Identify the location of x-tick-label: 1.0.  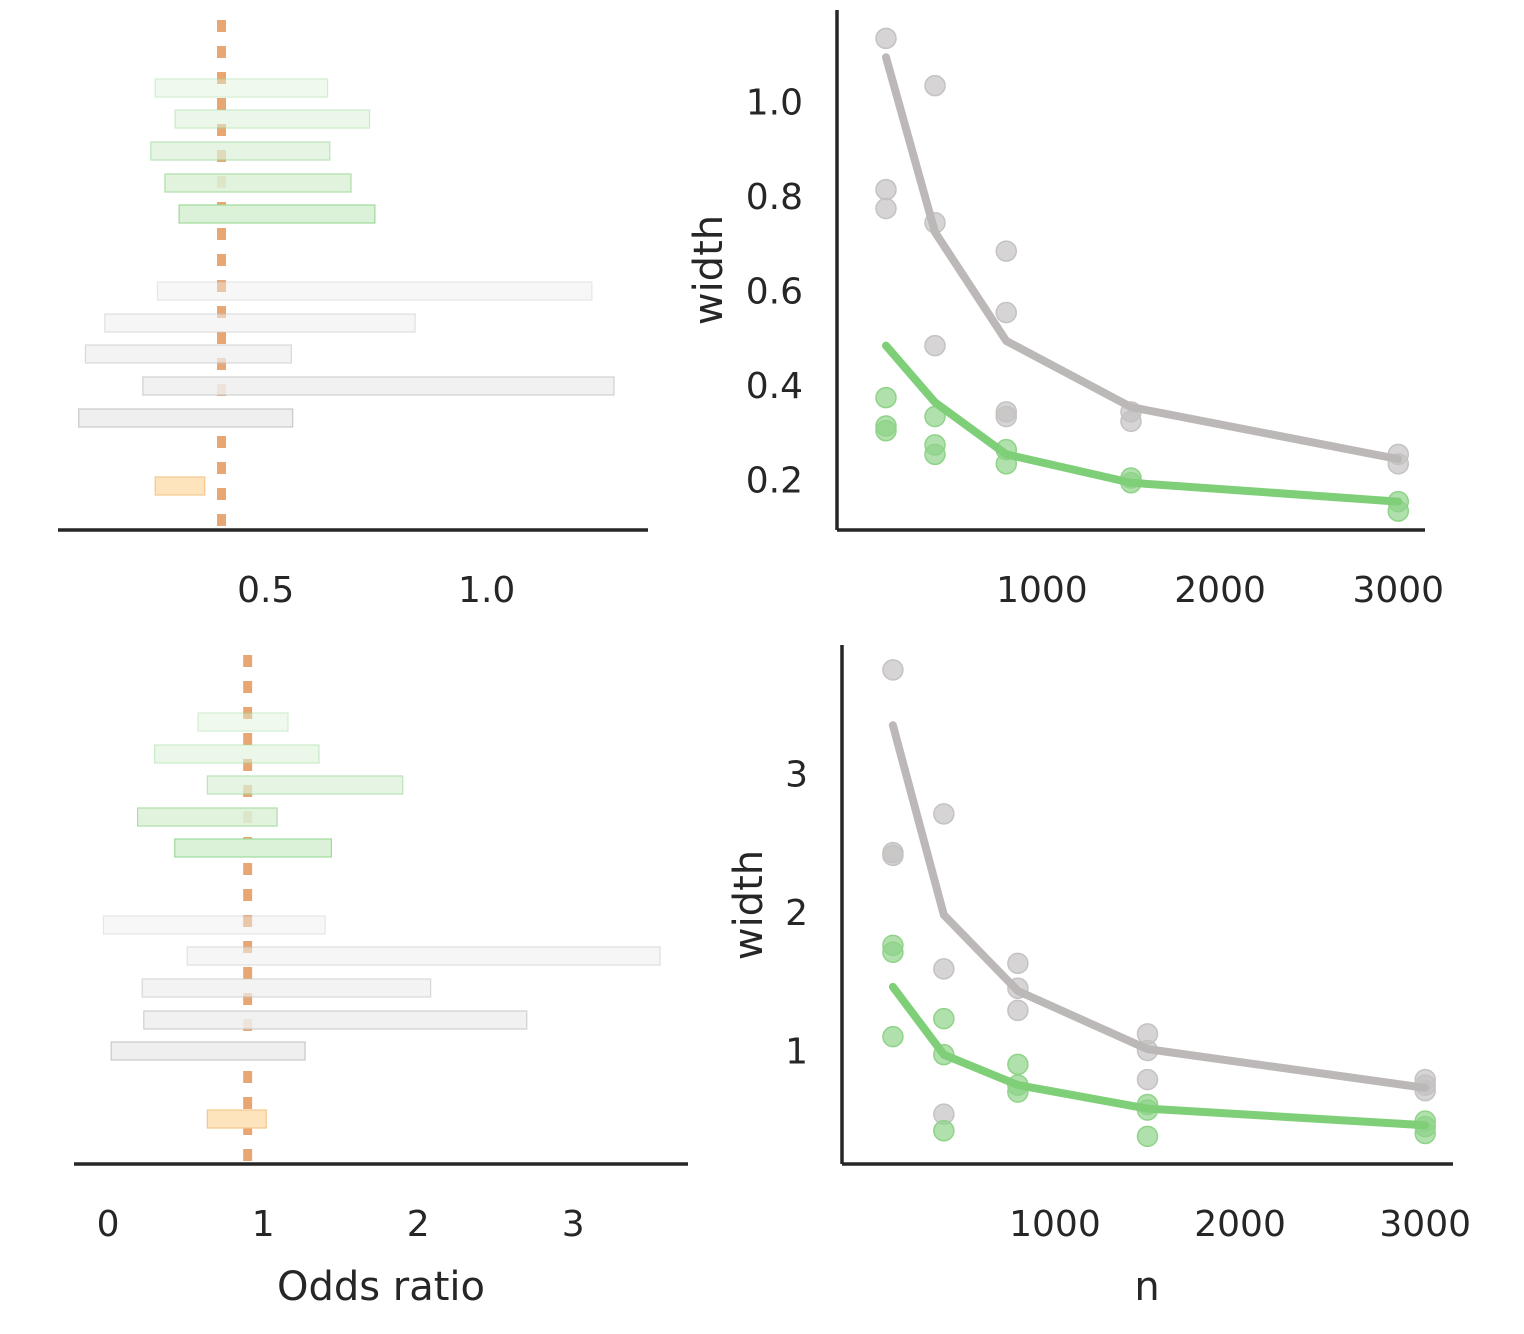
(486, 590).